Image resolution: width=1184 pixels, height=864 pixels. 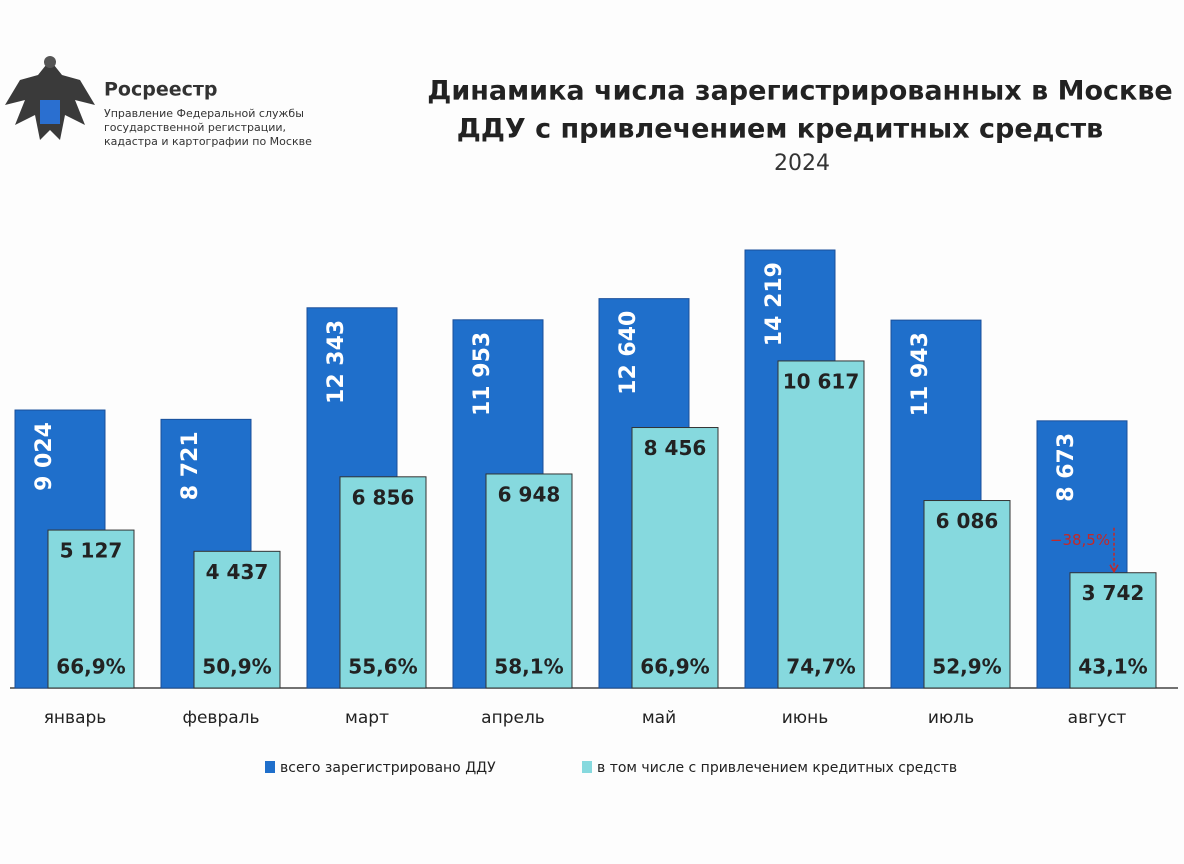 I want to click on value-label: 5 127, so click(x=91, y=551).